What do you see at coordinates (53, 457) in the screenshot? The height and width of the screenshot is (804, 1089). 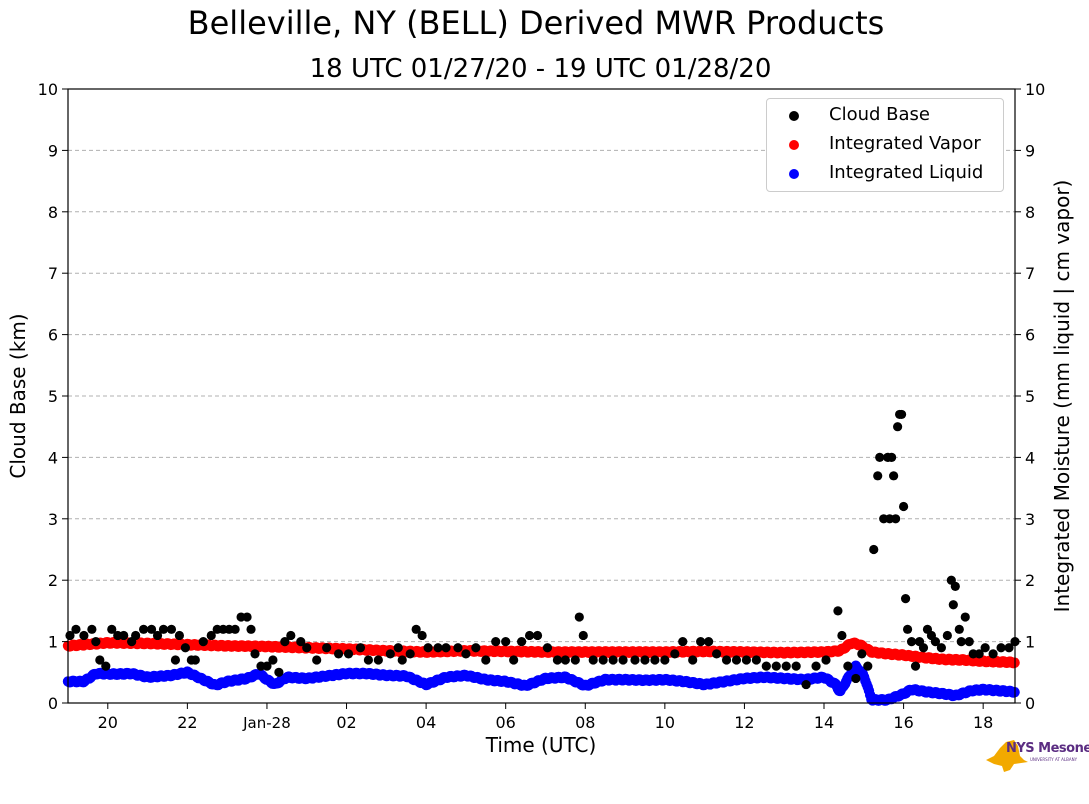 I see `y-tick-label-left: 4` at bounding box center [53, 457].